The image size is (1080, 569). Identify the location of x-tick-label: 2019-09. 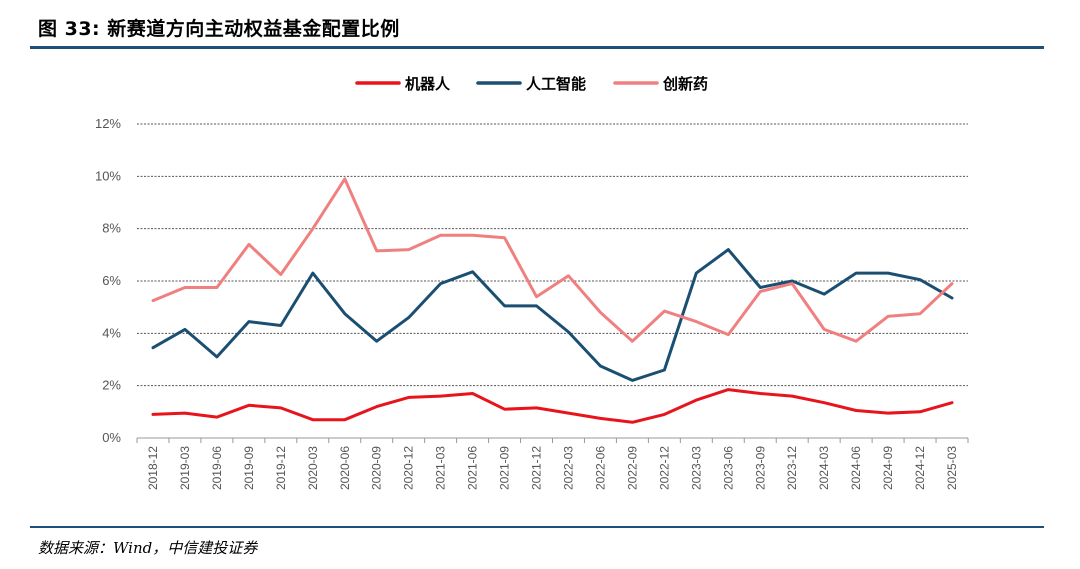
(249, 468).